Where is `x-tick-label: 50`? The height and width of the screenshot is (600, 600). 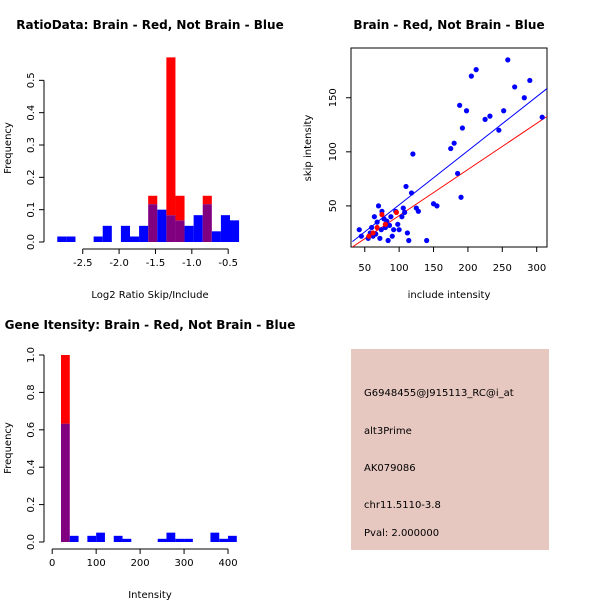 x-tick-label: 50 is located at coordinates (364, 268).